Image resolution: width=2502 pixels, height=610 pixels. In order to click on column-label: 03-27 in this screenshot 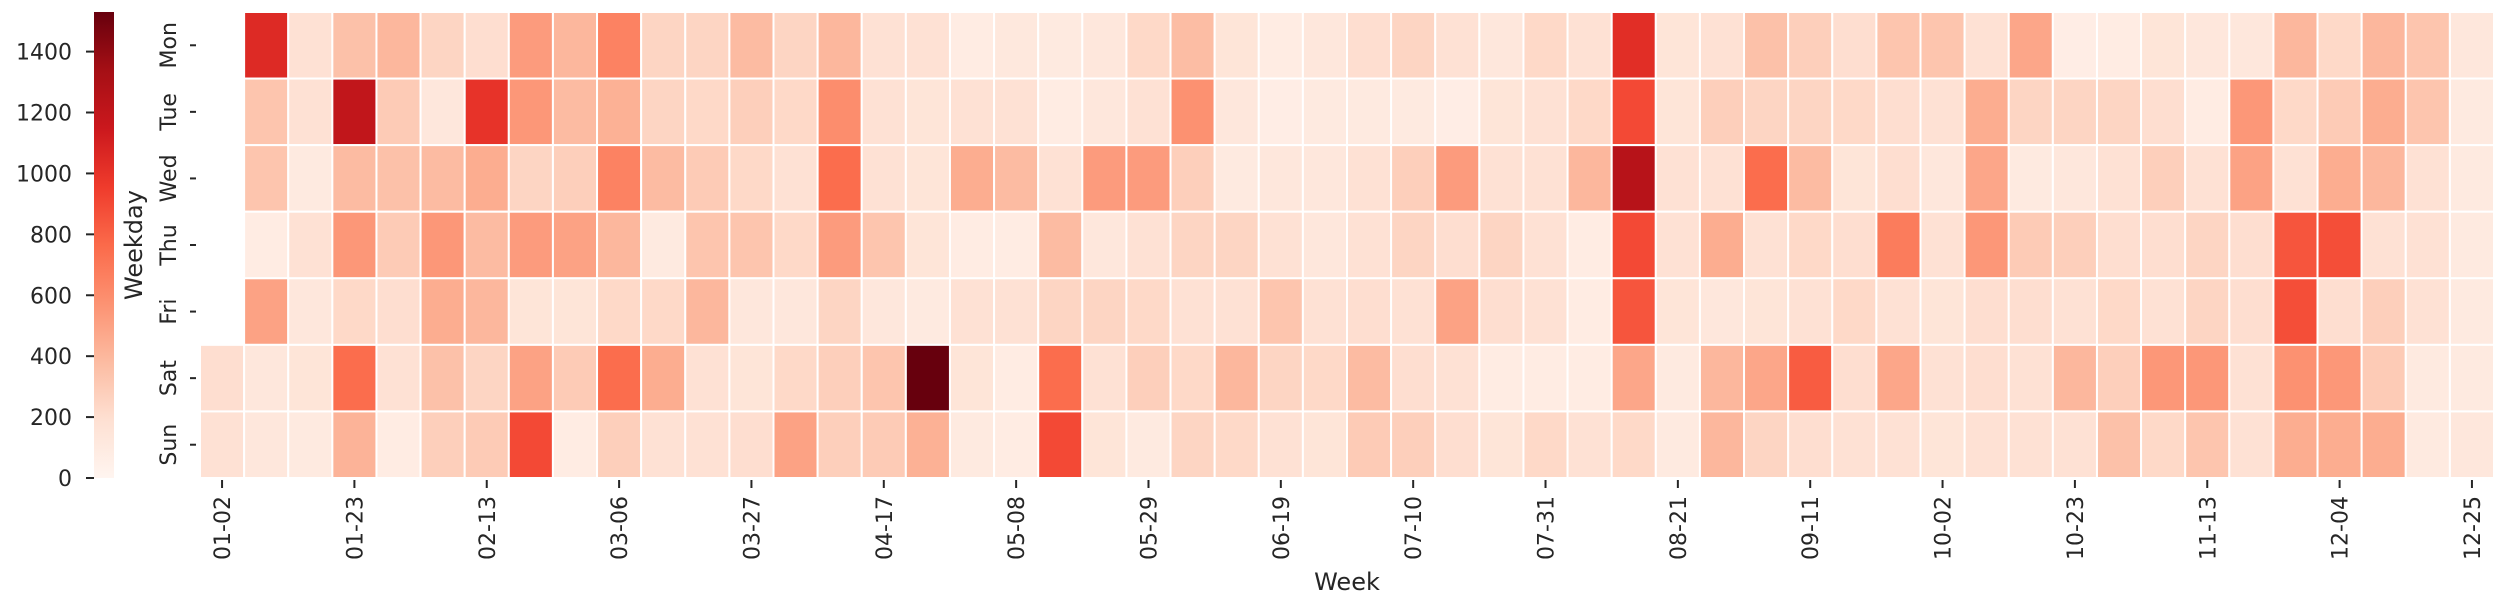, I will do `click(752, 528)`.